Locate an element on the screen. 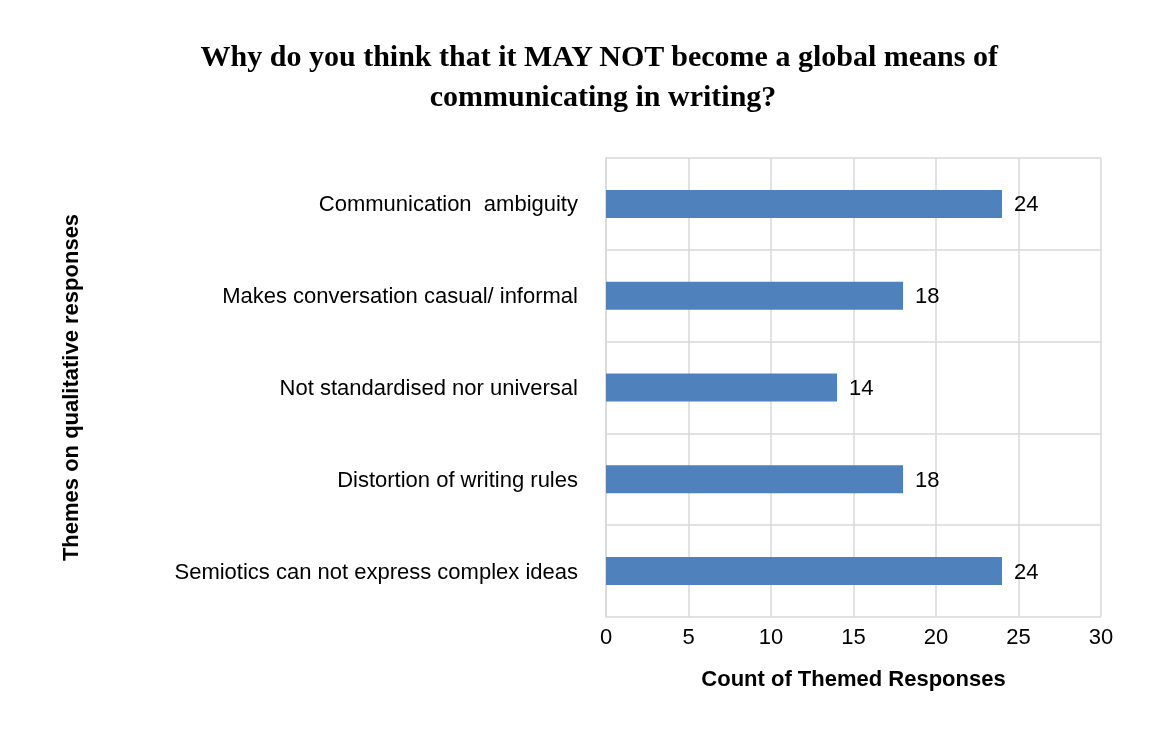 The width and height of the screenshot is (1149, 755). x-tick-label: 10 is located at coordinates (771, 636).